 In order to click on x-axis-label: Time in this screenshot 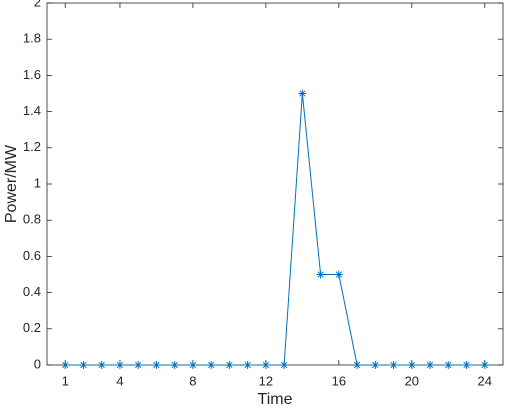, I will do `click(275, 399)`.